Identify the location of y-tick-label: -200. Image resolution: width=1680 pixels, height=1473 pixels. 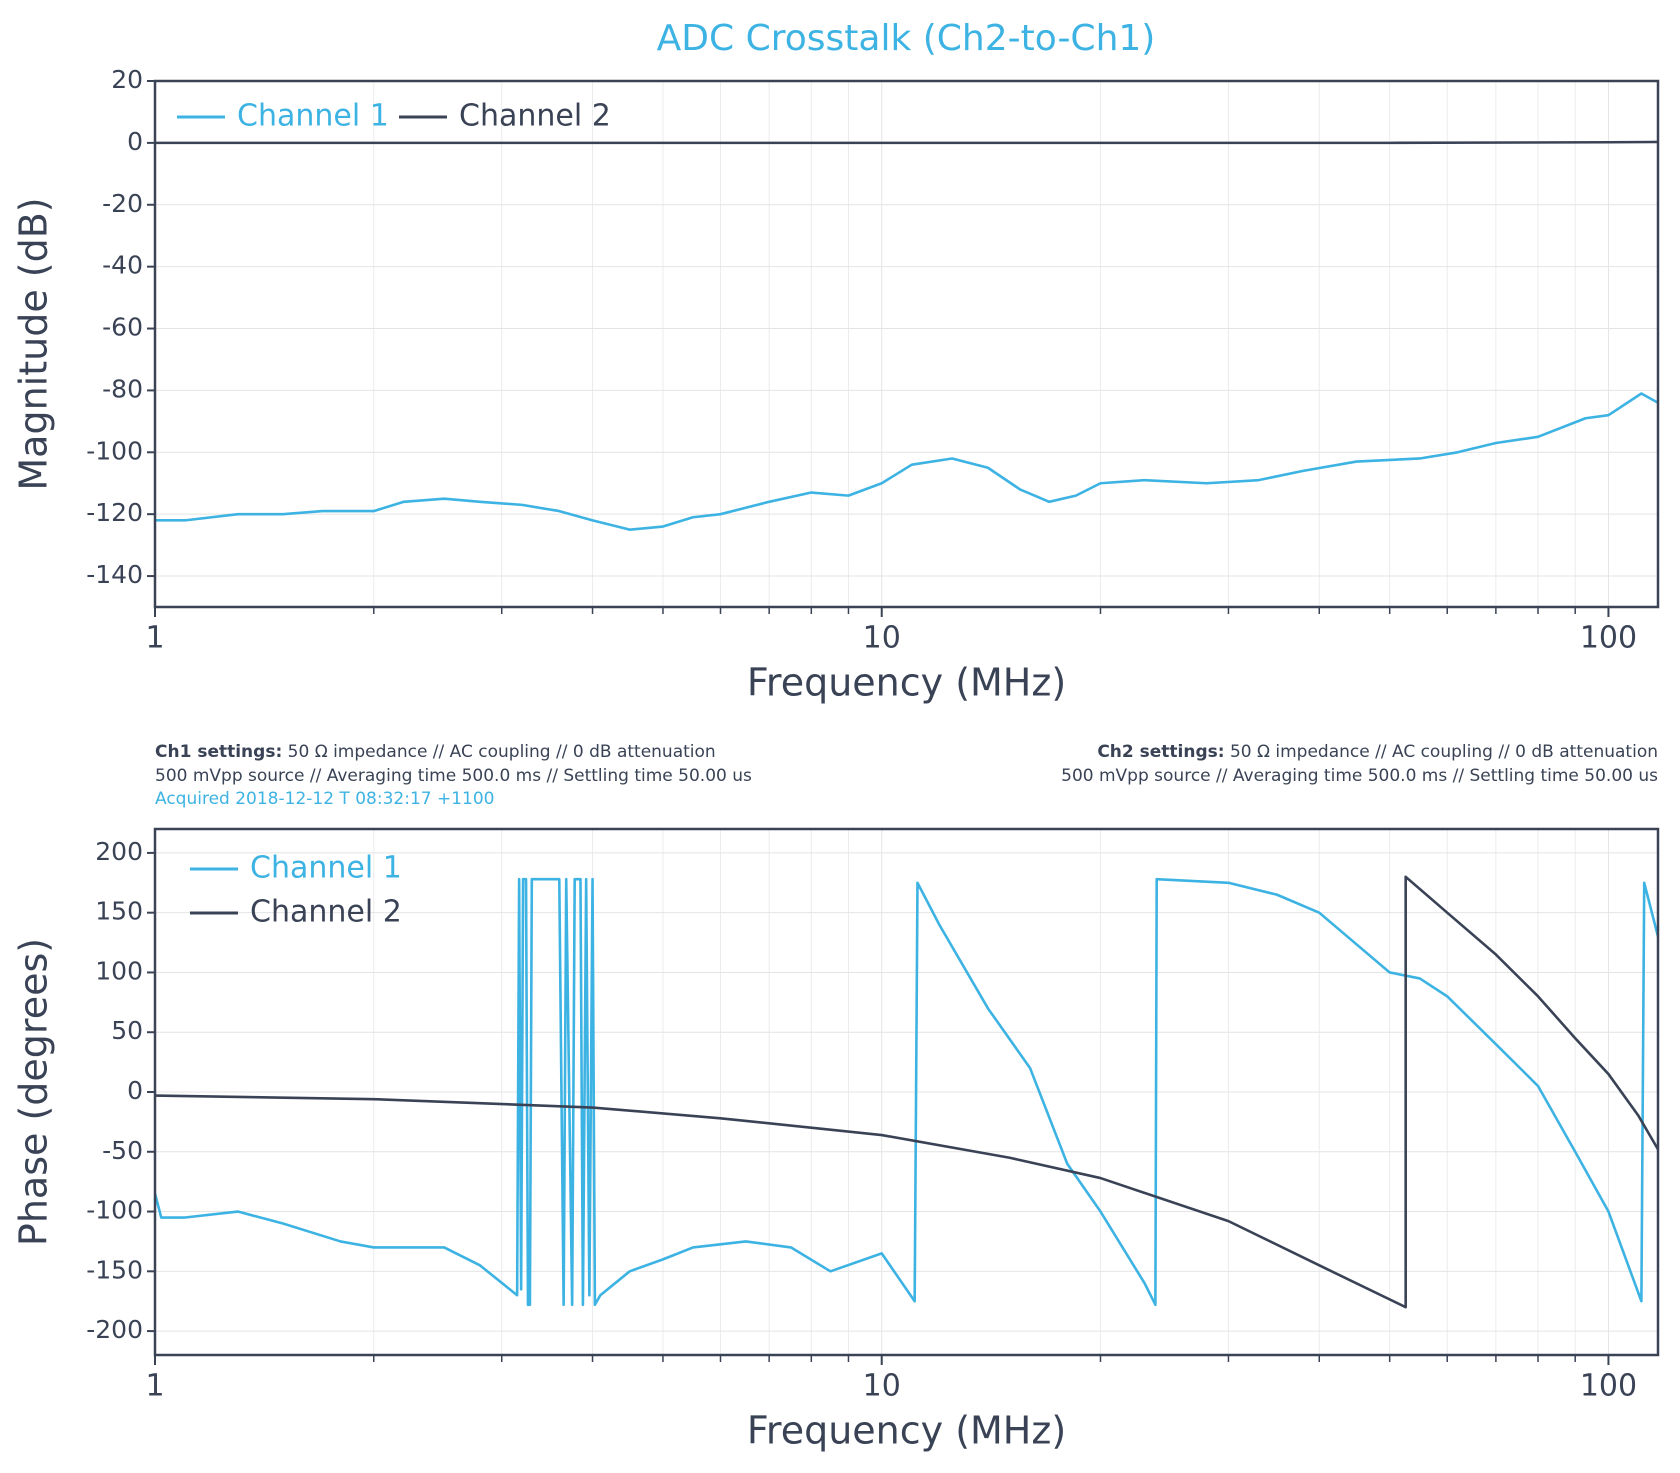
(114, 1329).